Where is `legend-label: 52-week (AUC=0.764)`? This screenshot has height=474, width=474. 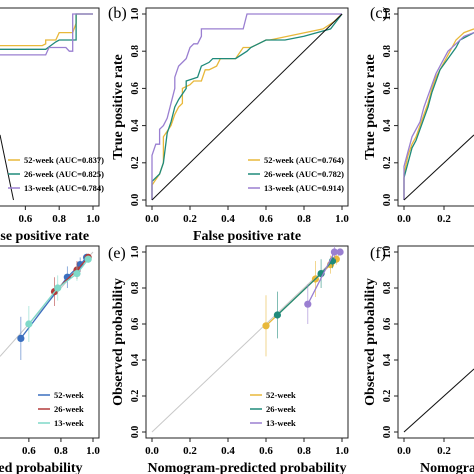
legend-label: 52-week (AUC=0.764) is located at coordinates (304, 160).